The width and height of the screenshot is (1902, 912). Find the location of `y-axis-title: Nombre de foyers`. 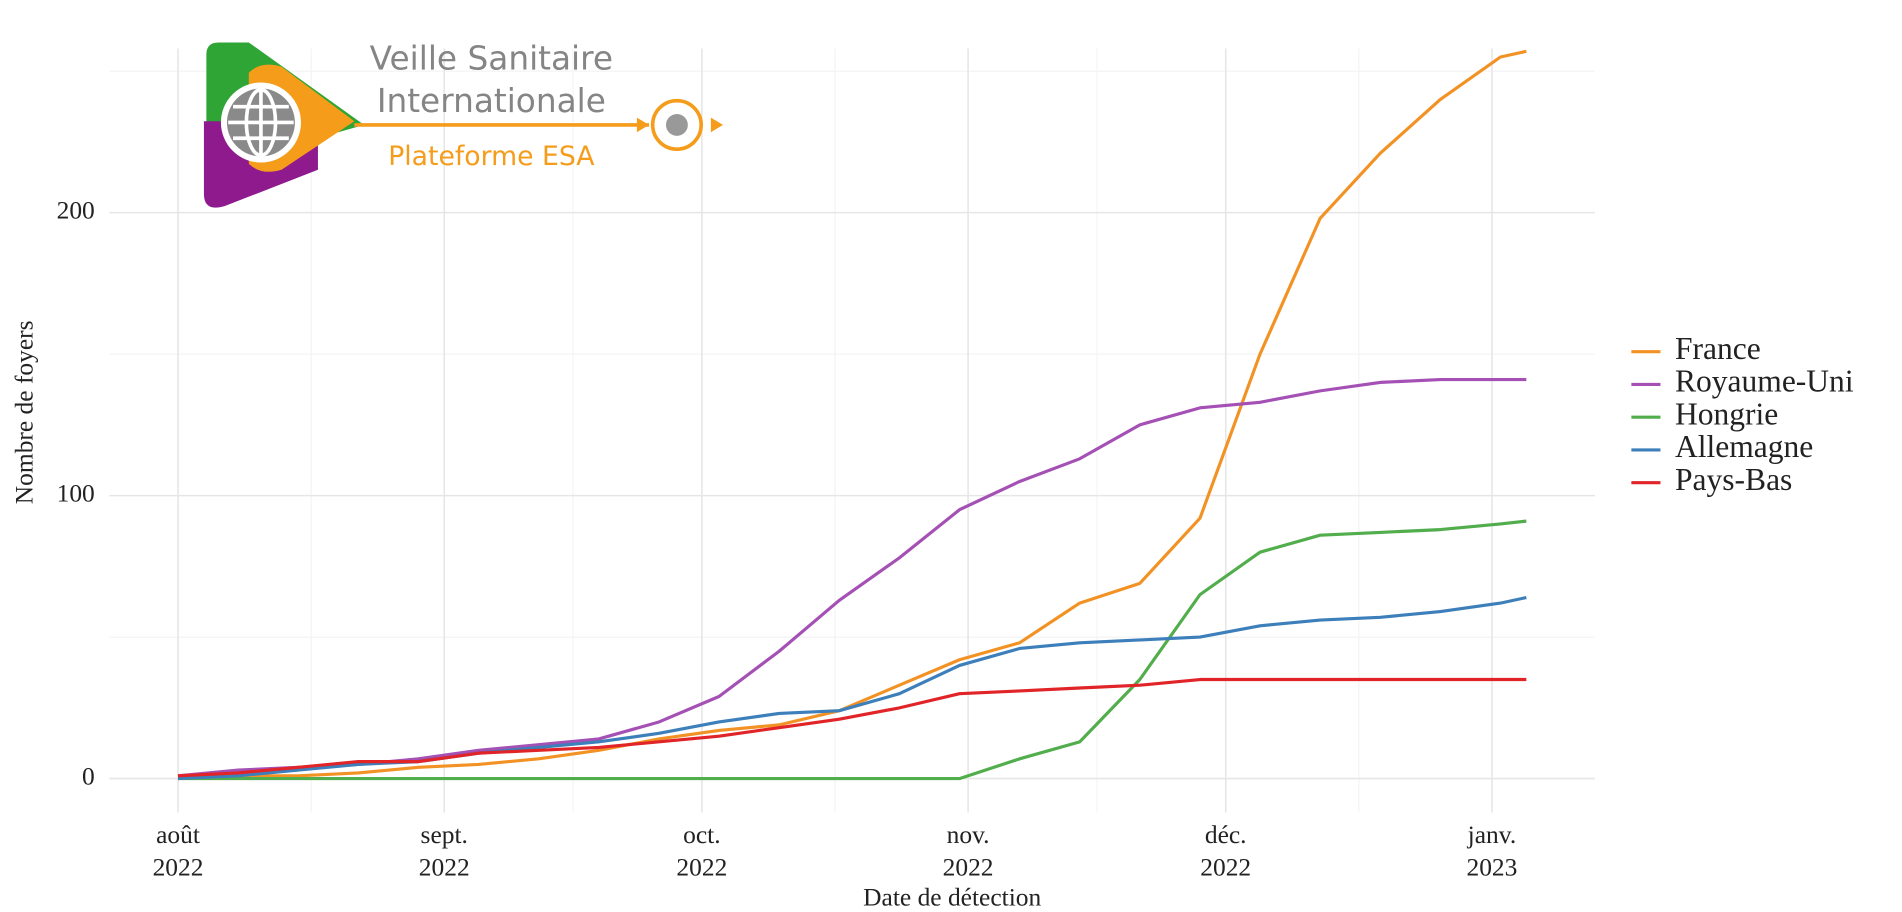

y-axis-title: Nombre de foyers is located at coordinates (24, 412).